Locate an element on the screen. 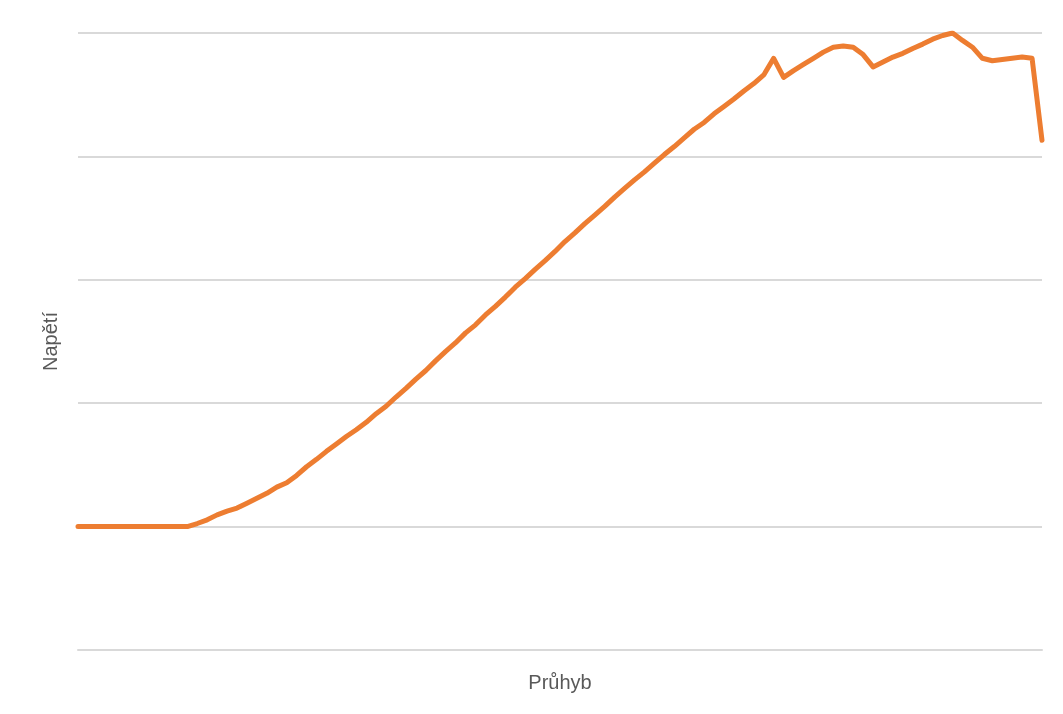 Image resolution: width=1063 pixels, height=714 pixels. y-axis-title: Napětí is located at coordinates (50, 341).